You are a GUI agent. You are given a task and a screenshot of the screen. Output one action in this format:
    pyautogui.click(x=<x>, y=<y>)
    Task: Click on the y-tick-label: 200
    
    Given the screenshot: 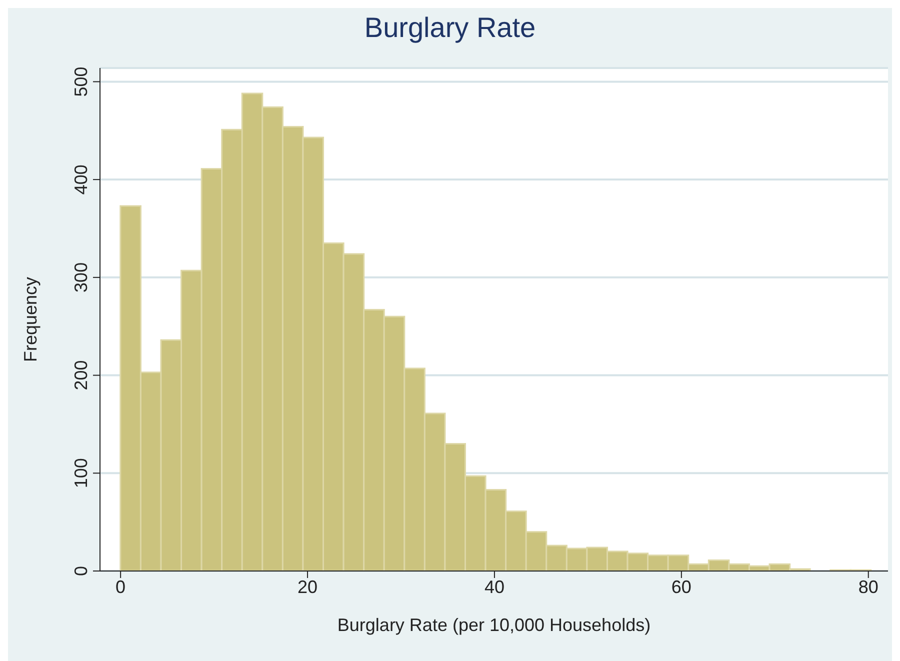 What is the action you would take?
    pyautogui.click(x=81, y=375)
    